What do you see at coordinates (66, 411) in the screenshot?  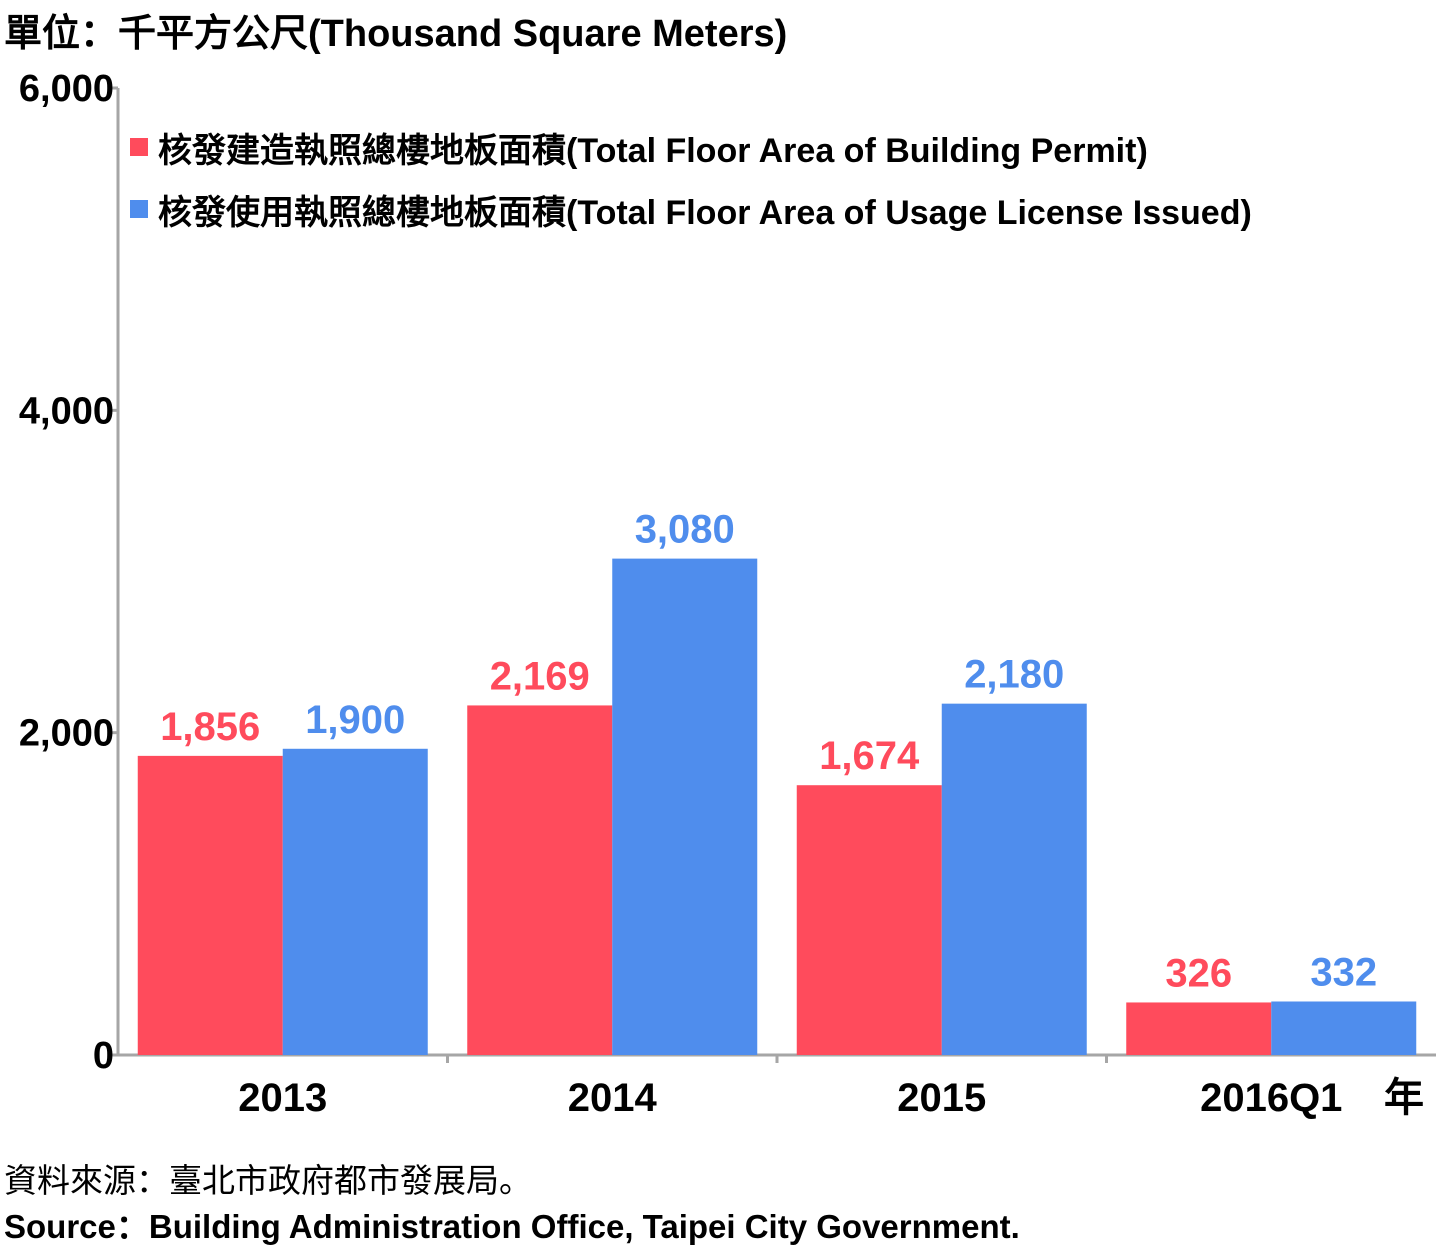 I see `y-tick-label: 4,000` at bounding box center [66, 411].